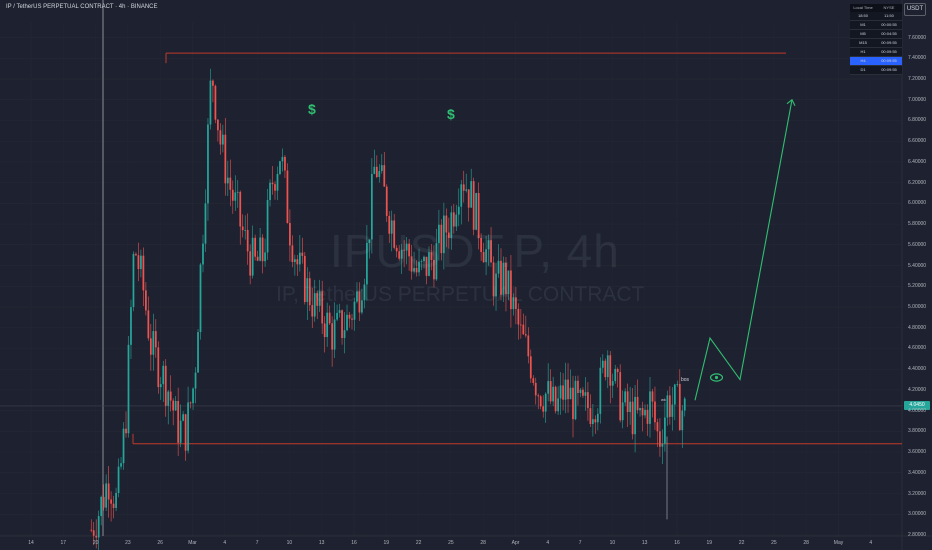 This screenshot has height=550, width=932. What do you see at coordinates (709, 543) in the screenshot?
I see `x-tick-label: 19` at bounding box center [709, 543].